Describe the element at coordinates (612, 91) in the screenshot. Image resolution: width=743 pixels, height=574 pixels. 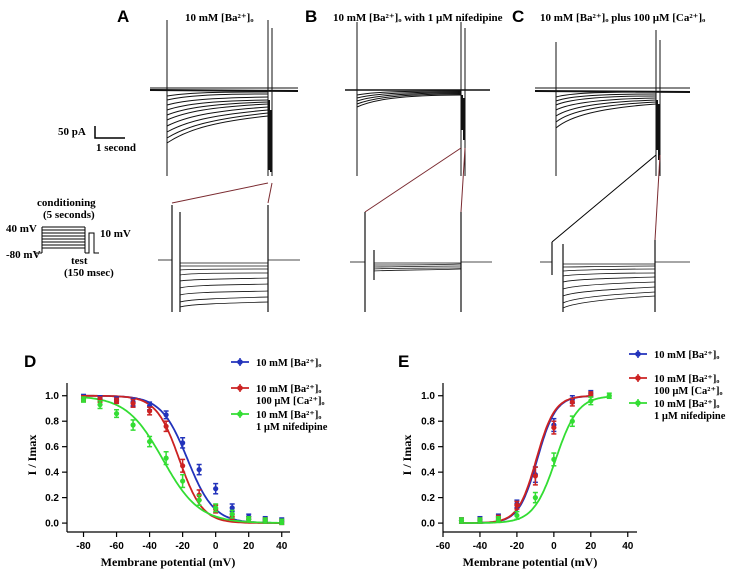
I see `baseline-trace` at that location.